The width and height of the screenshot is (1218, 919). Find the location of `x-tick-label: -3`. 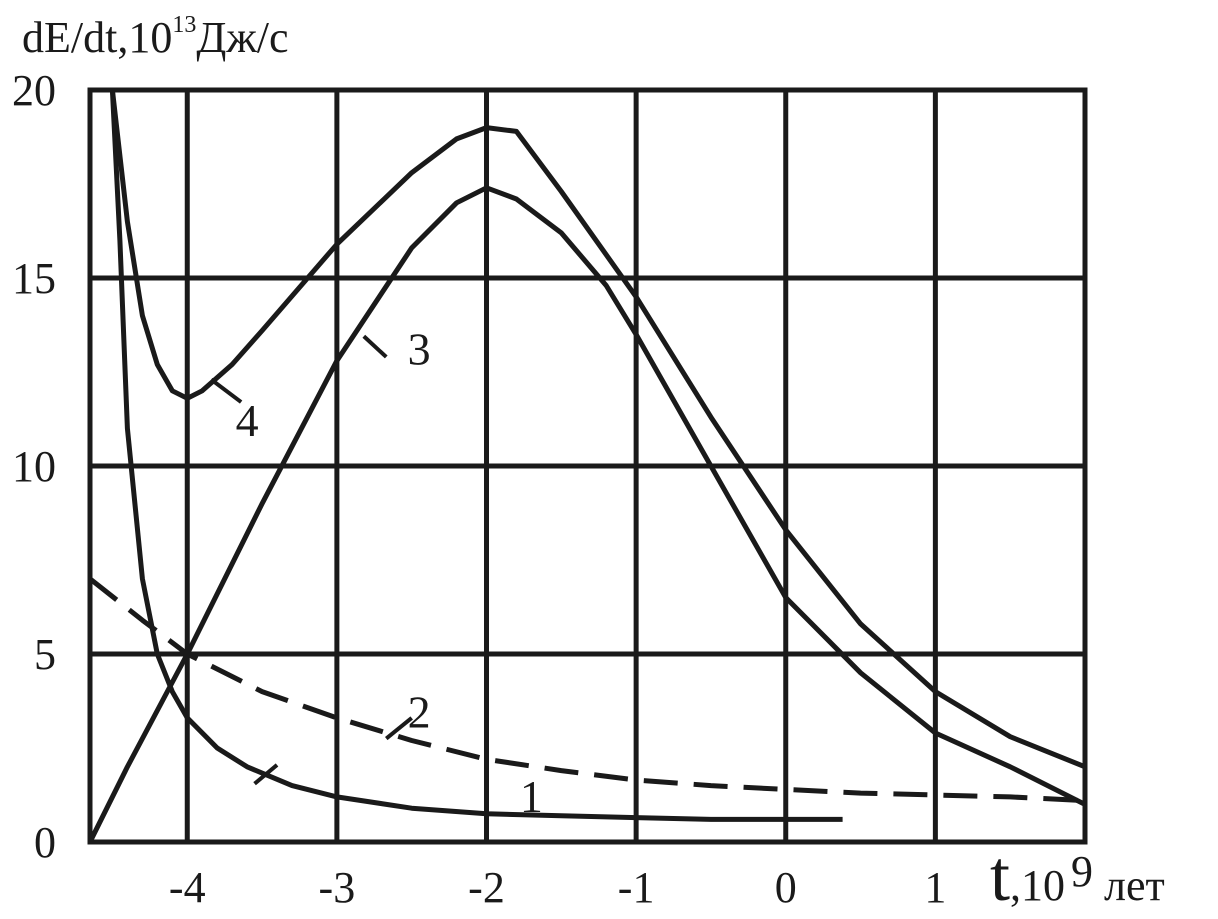

x-tick-label: -3 is located at coordinates (337, 887).